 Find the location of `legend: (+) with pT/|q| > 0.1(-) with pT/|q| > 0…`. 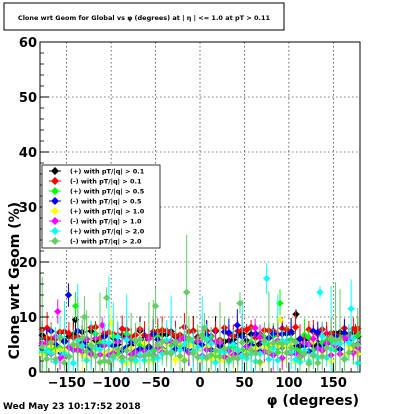

legend: (+) with pT/|q| > 0.1(-) with pT/|q| > 0… is located at coordinates (97, 207).